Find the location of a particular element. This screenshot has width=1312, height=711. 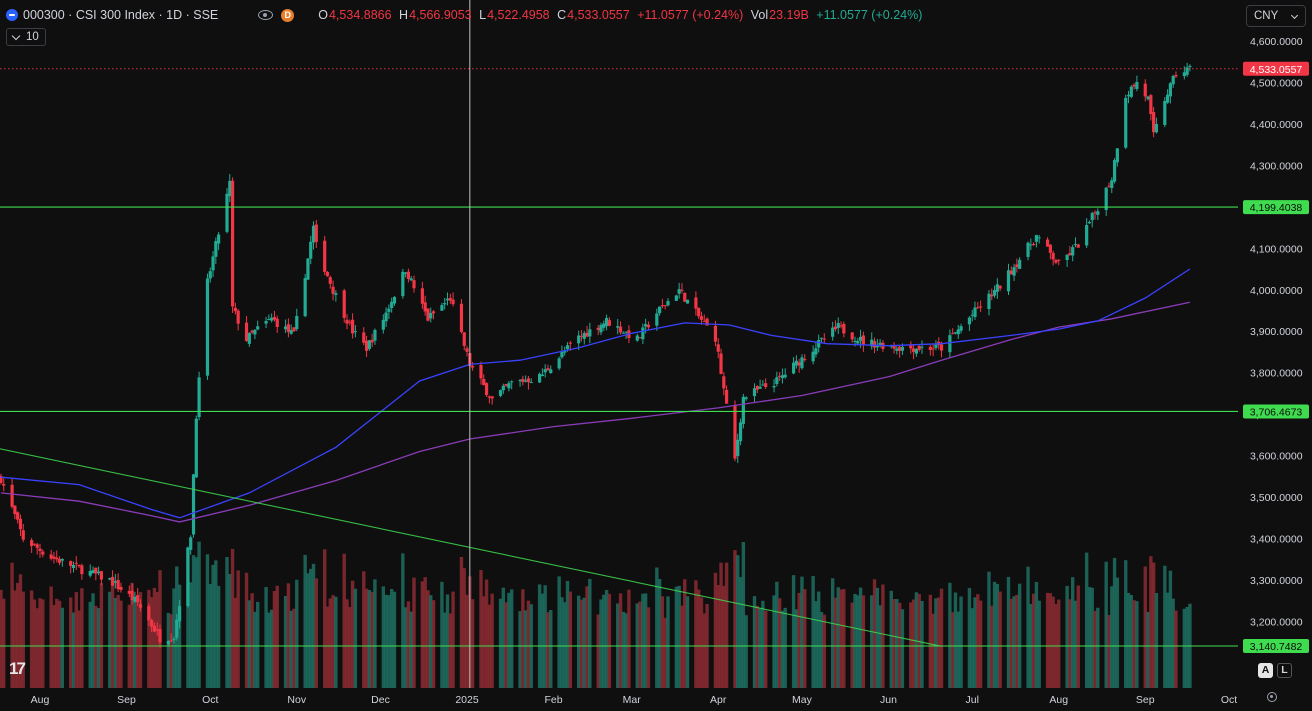

price-tick-label: 4,500.0000 is located at coordinates (1276, 83).